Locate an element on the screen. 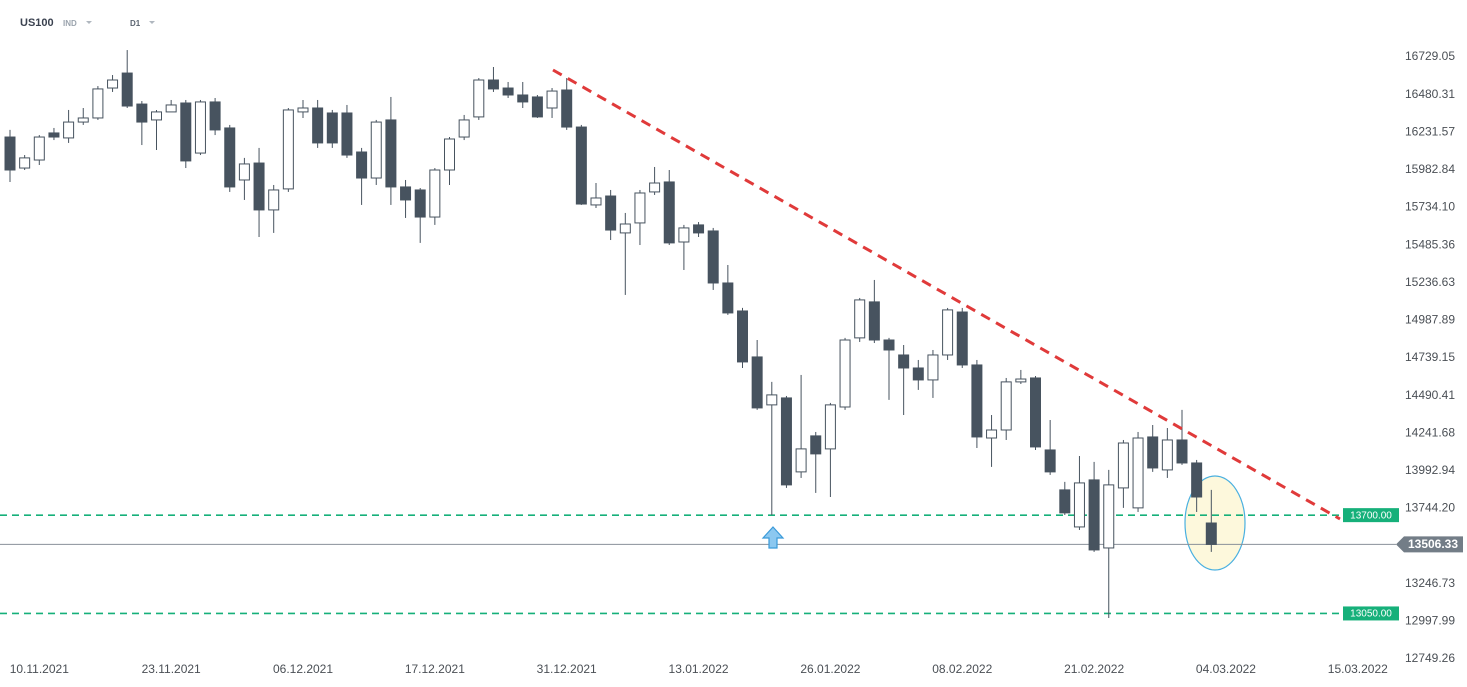  y-tick-label: 14739.15 is located at coordinates (1430, 357).